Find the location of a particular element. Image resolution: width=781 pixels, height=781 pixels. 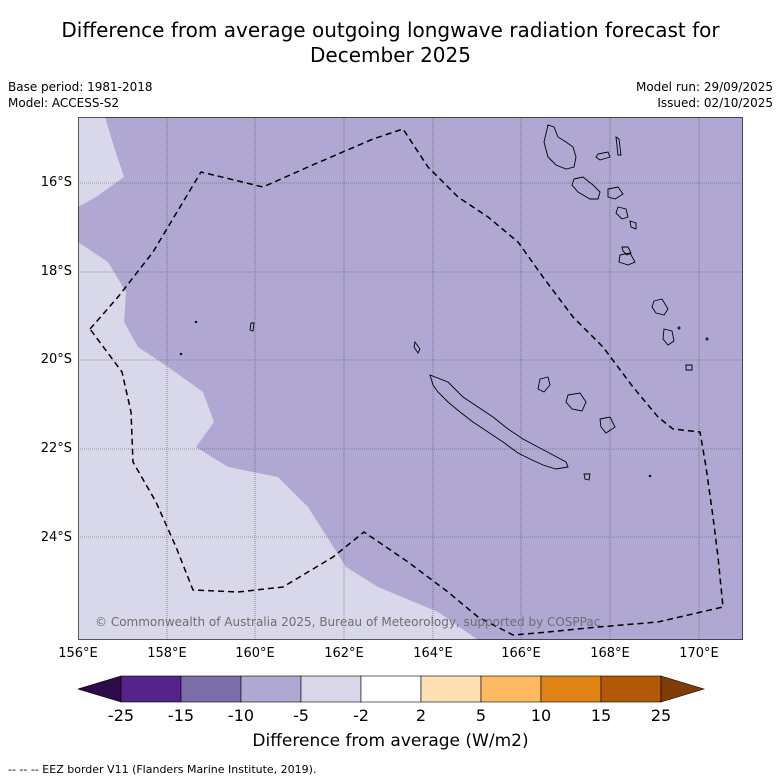

issued-date: Issued: 02/10/2025 is located at coordinates (715, 103).